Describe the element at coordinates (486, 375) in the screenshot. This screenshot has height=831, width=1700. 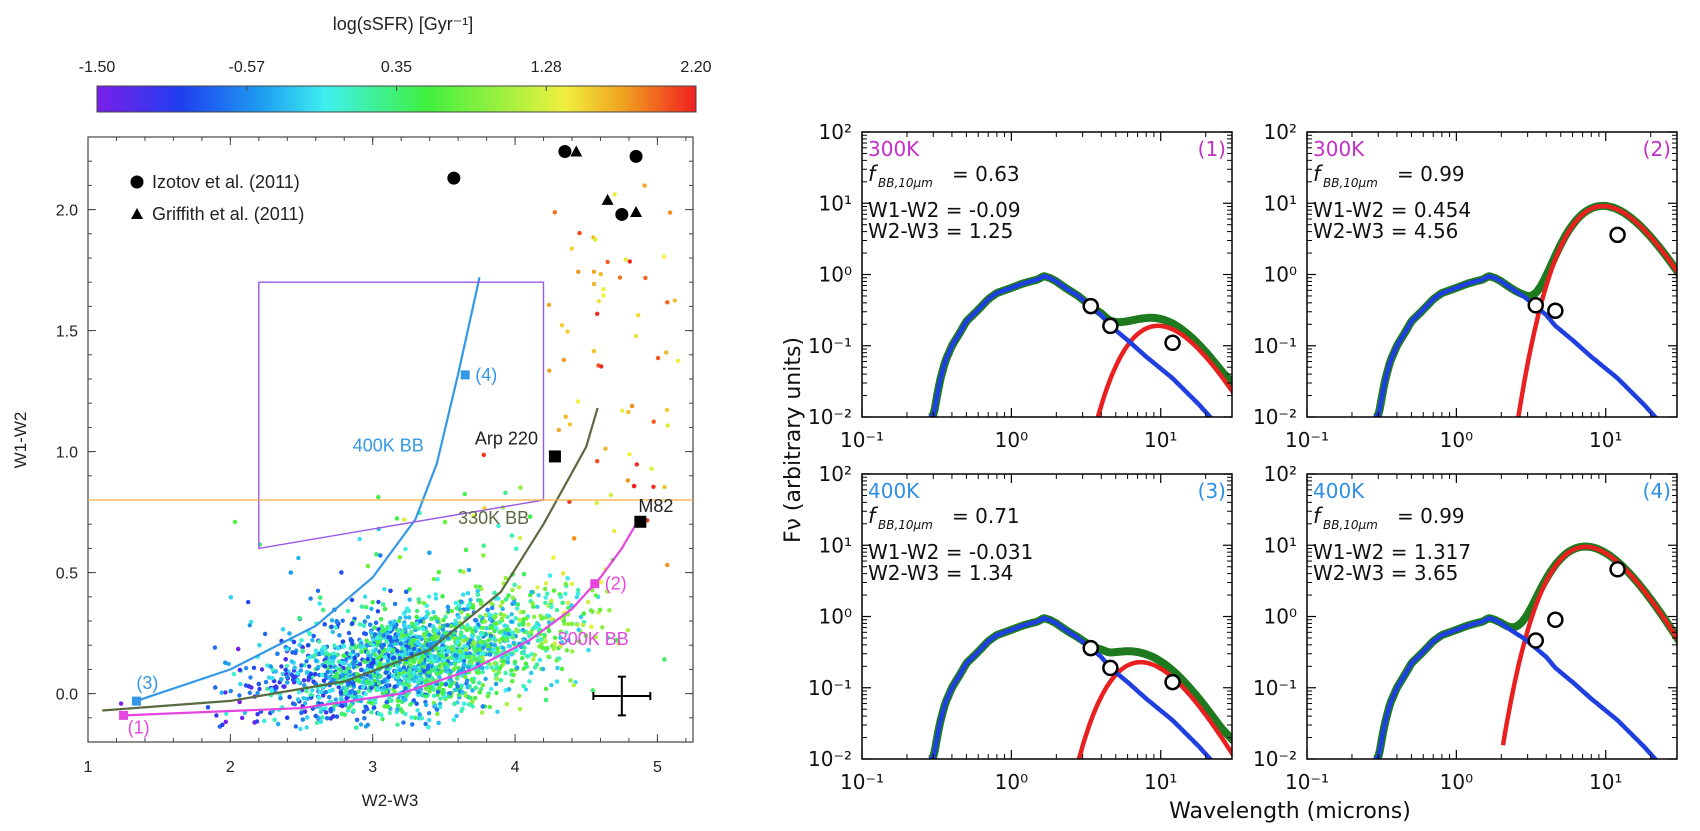
I see `model-point-label: (4)` at that location.